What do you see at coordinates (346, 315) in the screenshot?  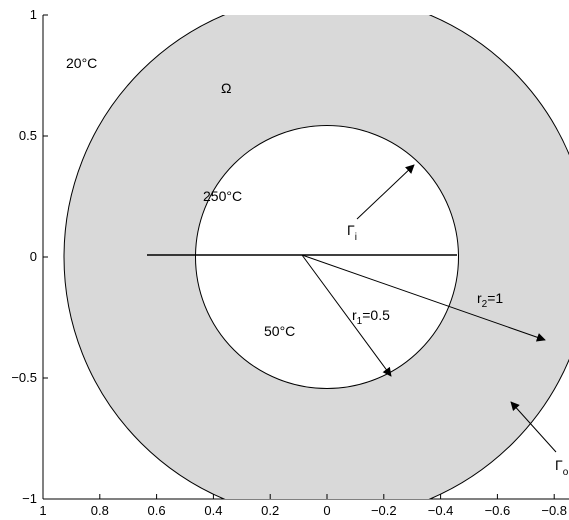 I see `r1-arrow` at bounding box center [346, 315].